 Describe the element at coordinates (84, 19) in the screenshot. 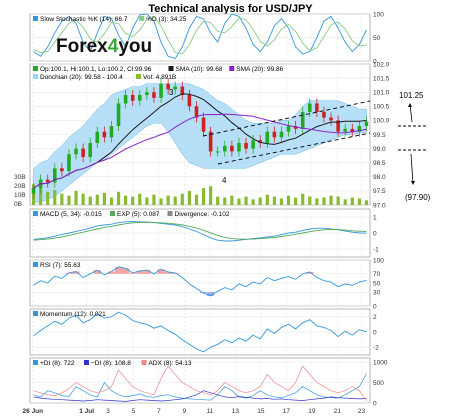

I see `stochastic-legend-label: Slow Stochastic %K (14): 66.7` at that location.